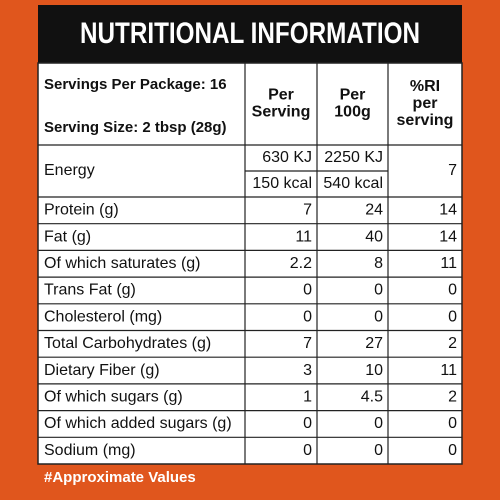  What do you see at coordinates (307, 396) in the screenshot?
I see `cell-value: 1` at bounding box center [307, 396].